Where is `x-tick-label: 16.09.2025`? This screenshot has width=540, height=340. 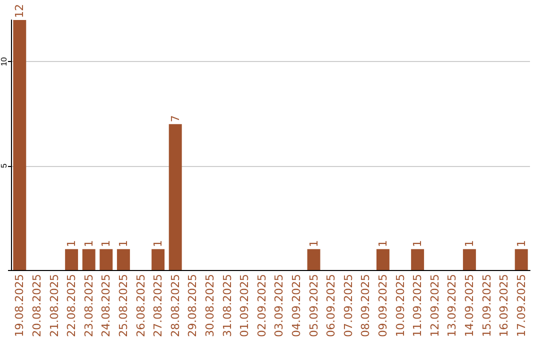 x-tick-label: 16.09.2025 is located at coordinates (504, 305).